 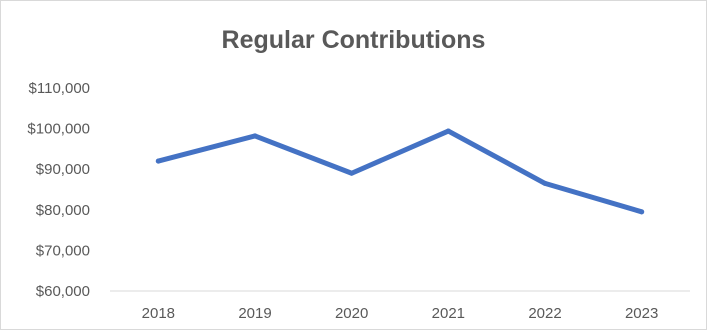 What do you see at coordinates (63, 210) in the screenshot?
I see `y-tick-label: $80,000` at bounding box center [63, 210].